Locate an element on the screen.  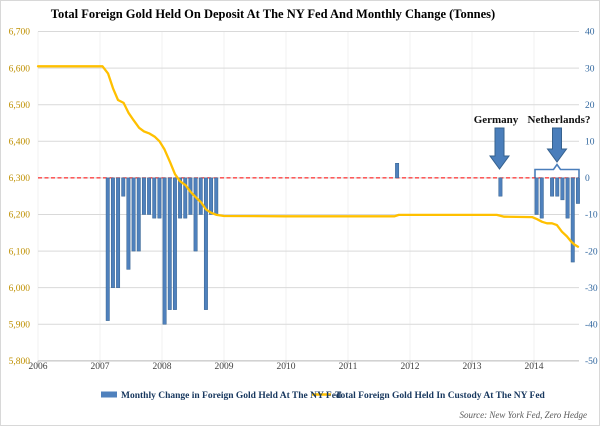
left-axis-label: 6,000 is located at coordinates (20, 289).